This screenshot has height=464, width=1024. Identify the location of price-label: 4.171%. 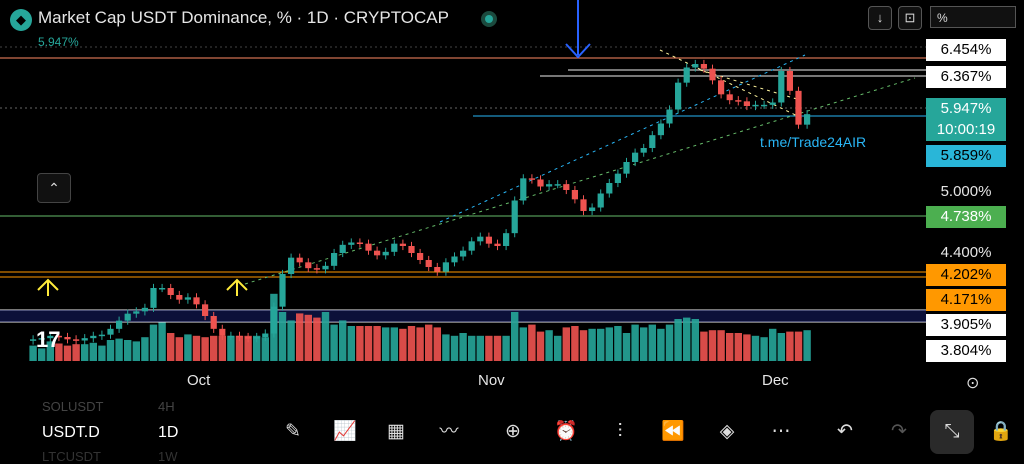
(966, 300).